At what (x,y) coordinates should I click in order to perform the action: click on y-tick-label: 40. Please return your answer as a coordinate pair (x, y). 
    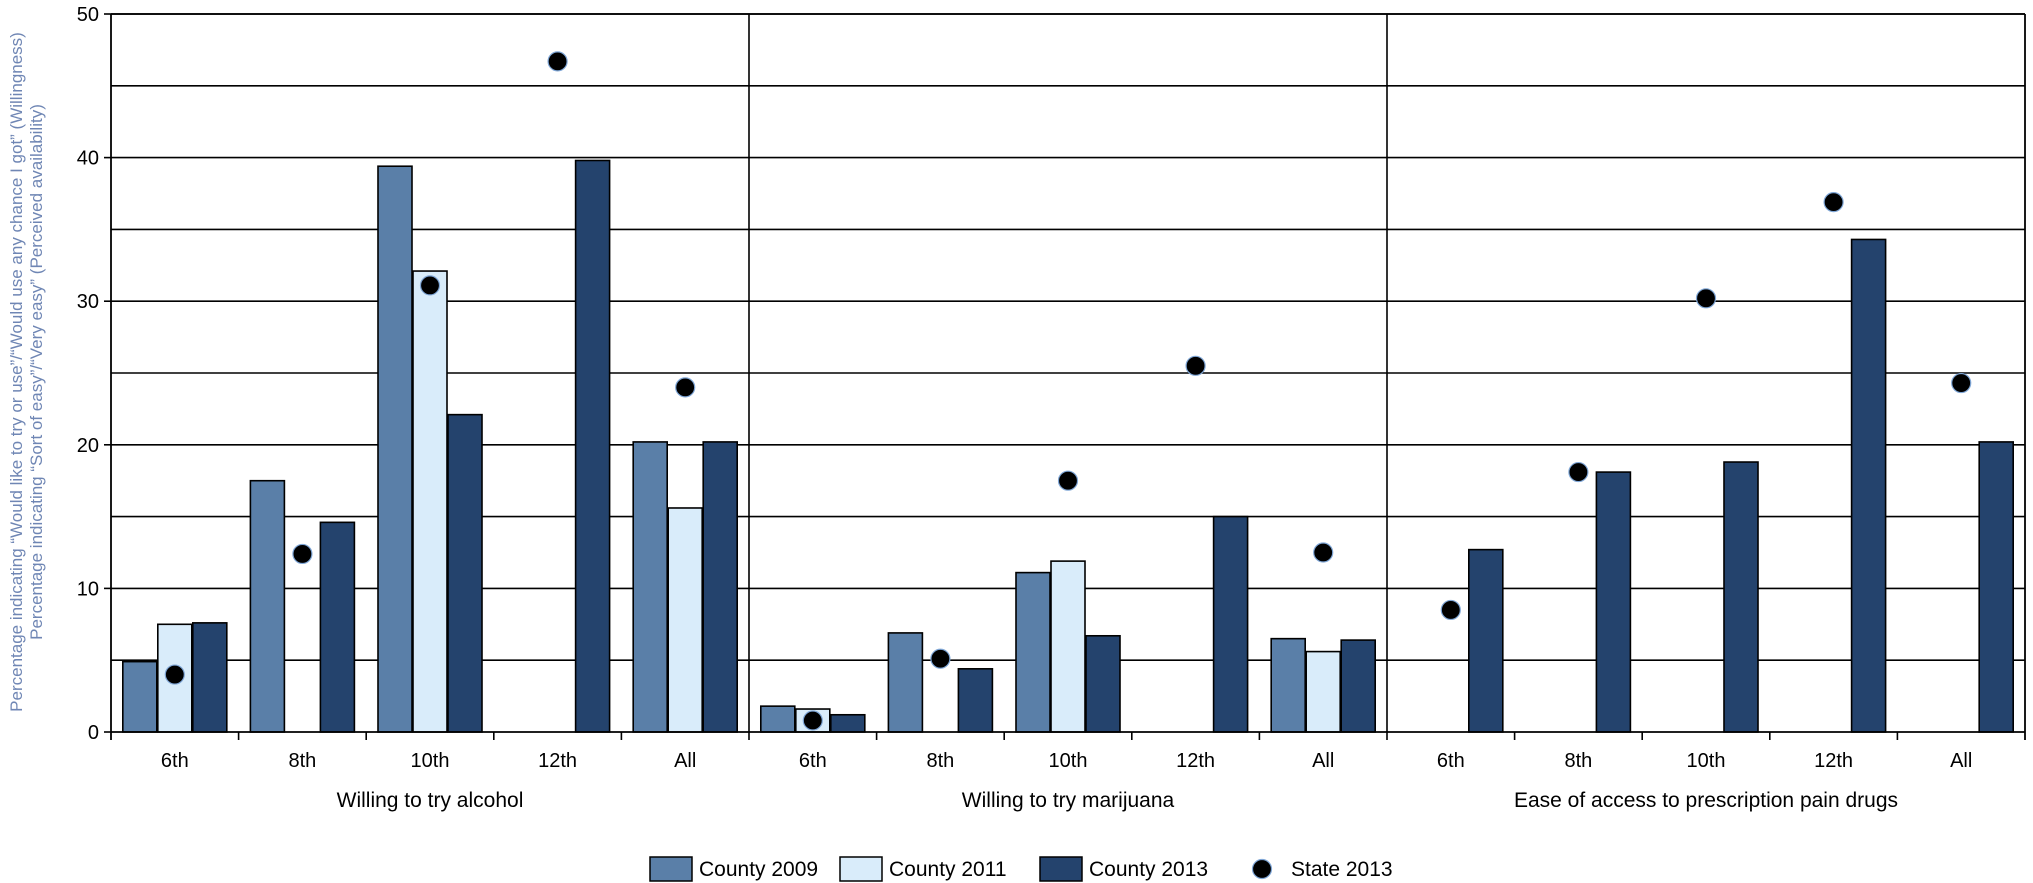
    Looking at the image, I should click on (88, 159).